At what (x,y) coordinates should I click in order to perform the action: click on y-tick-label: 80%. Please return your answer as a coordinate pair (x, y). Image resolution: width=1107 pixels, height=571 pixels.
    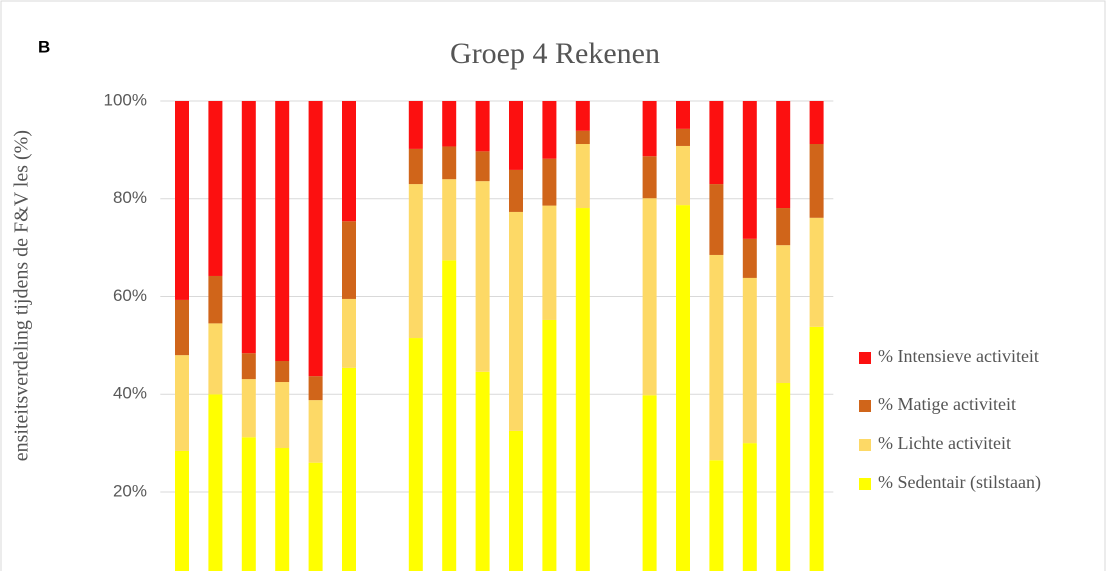
    Looking at the image, I should click on (130, 197).